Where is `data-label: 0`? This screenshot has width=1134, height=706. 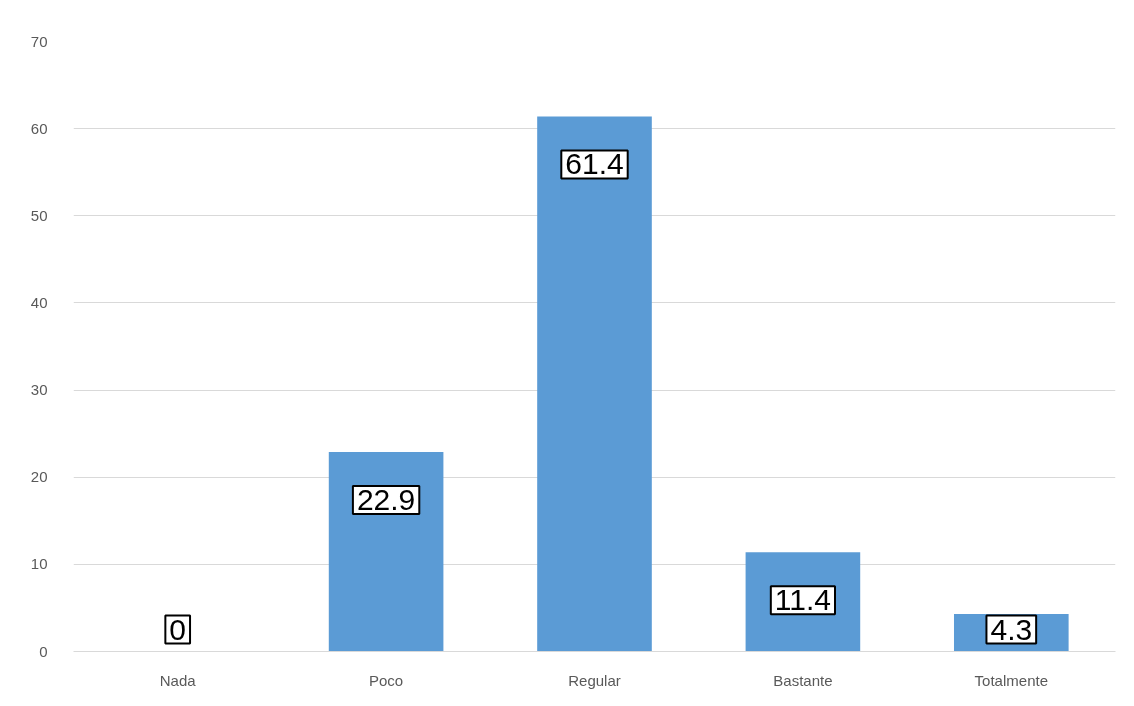 data-label: 0 is located at coordinates (178, 629).